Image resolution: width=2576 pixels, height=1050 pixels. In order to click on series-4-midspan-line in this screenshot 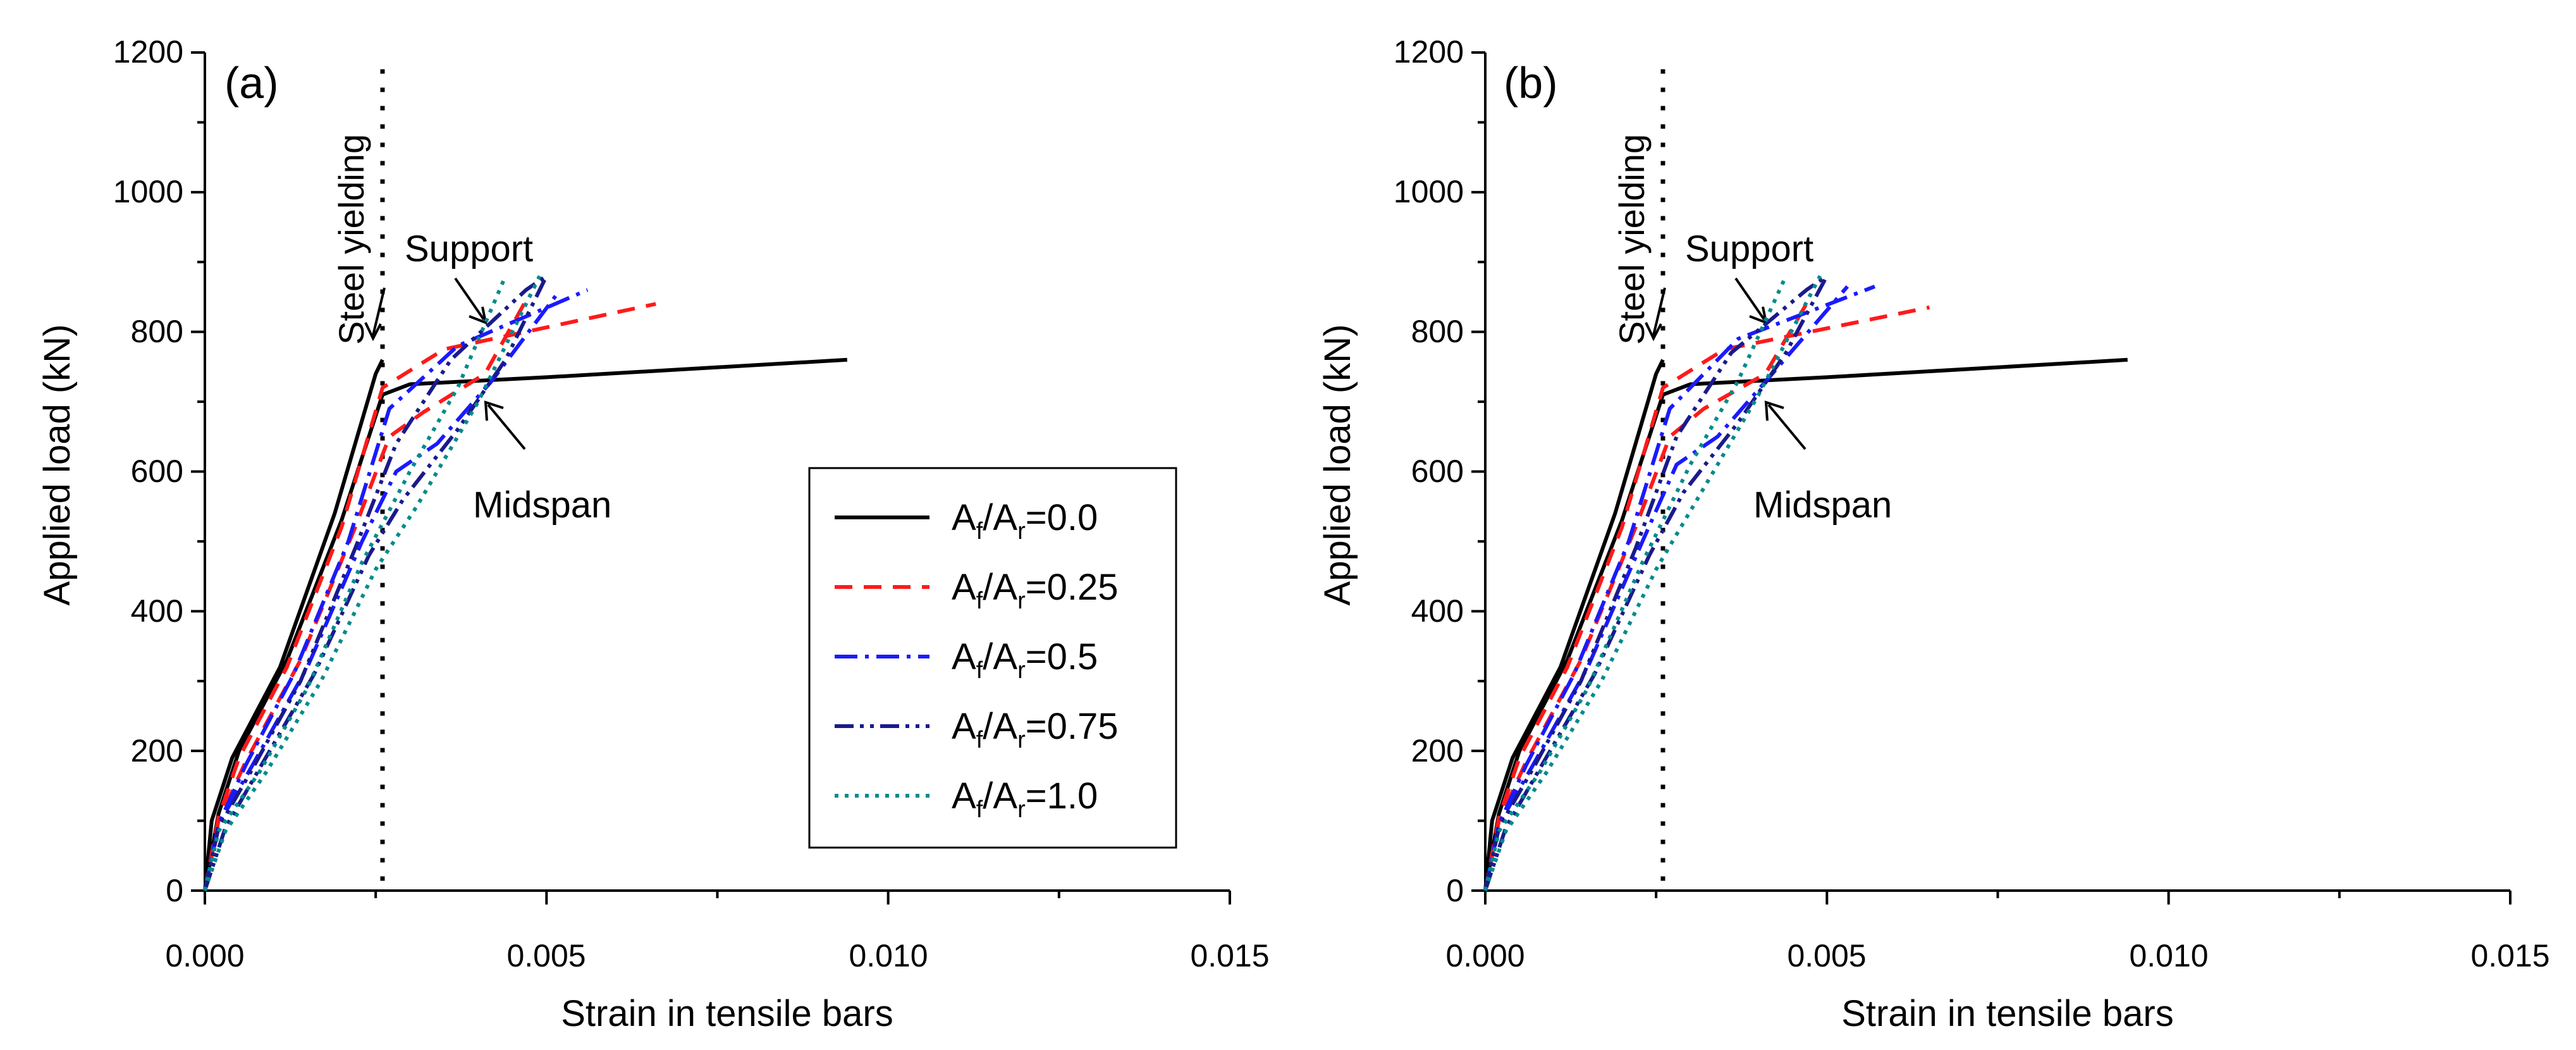, I will do `click(1652, 583)`.